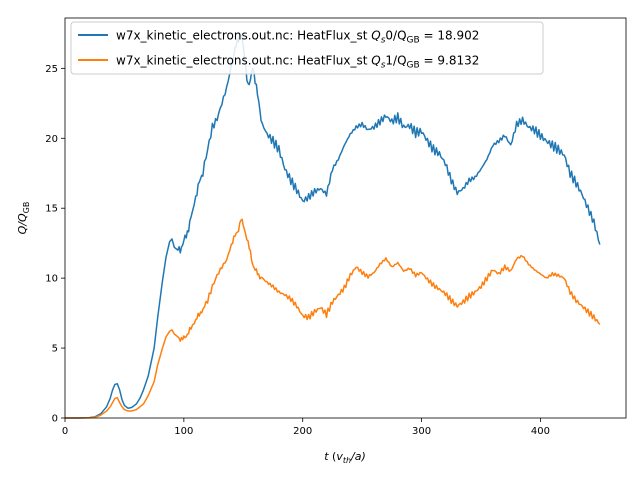  What do you see at coordinates (26, 208) in the screenshot?
I see `y-axis-label-sub: GB` at bounding box center [26, 208].